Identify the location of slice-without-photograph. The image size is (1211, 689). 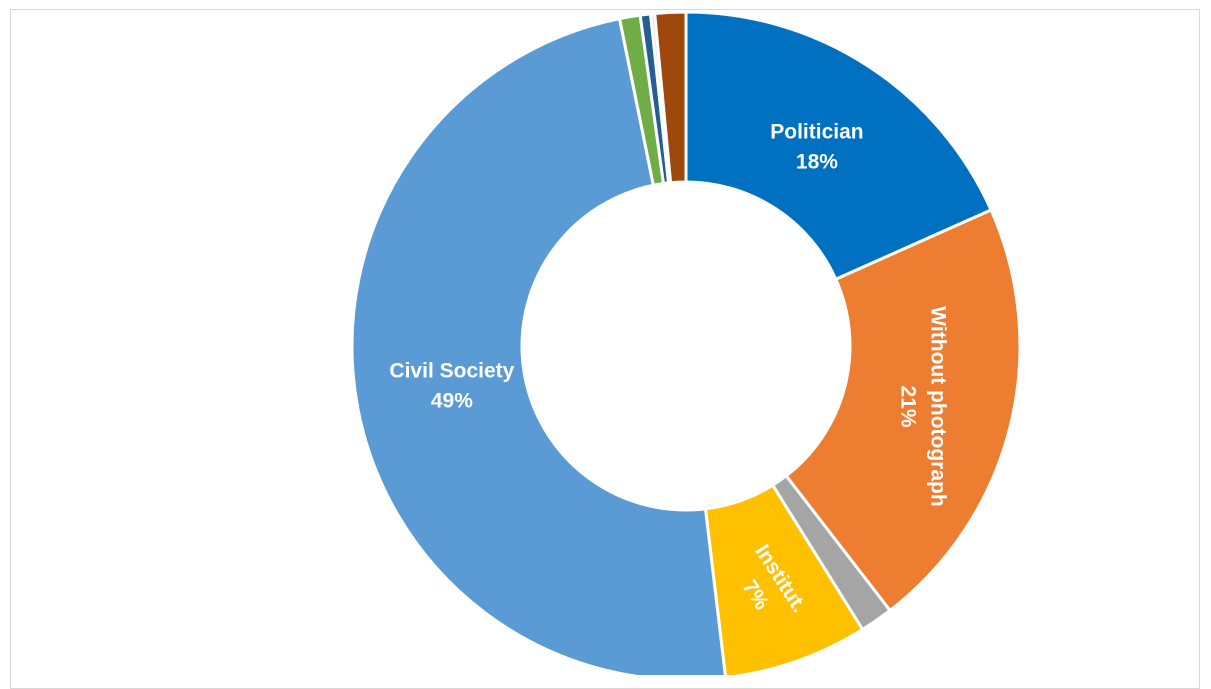
(903, 410).